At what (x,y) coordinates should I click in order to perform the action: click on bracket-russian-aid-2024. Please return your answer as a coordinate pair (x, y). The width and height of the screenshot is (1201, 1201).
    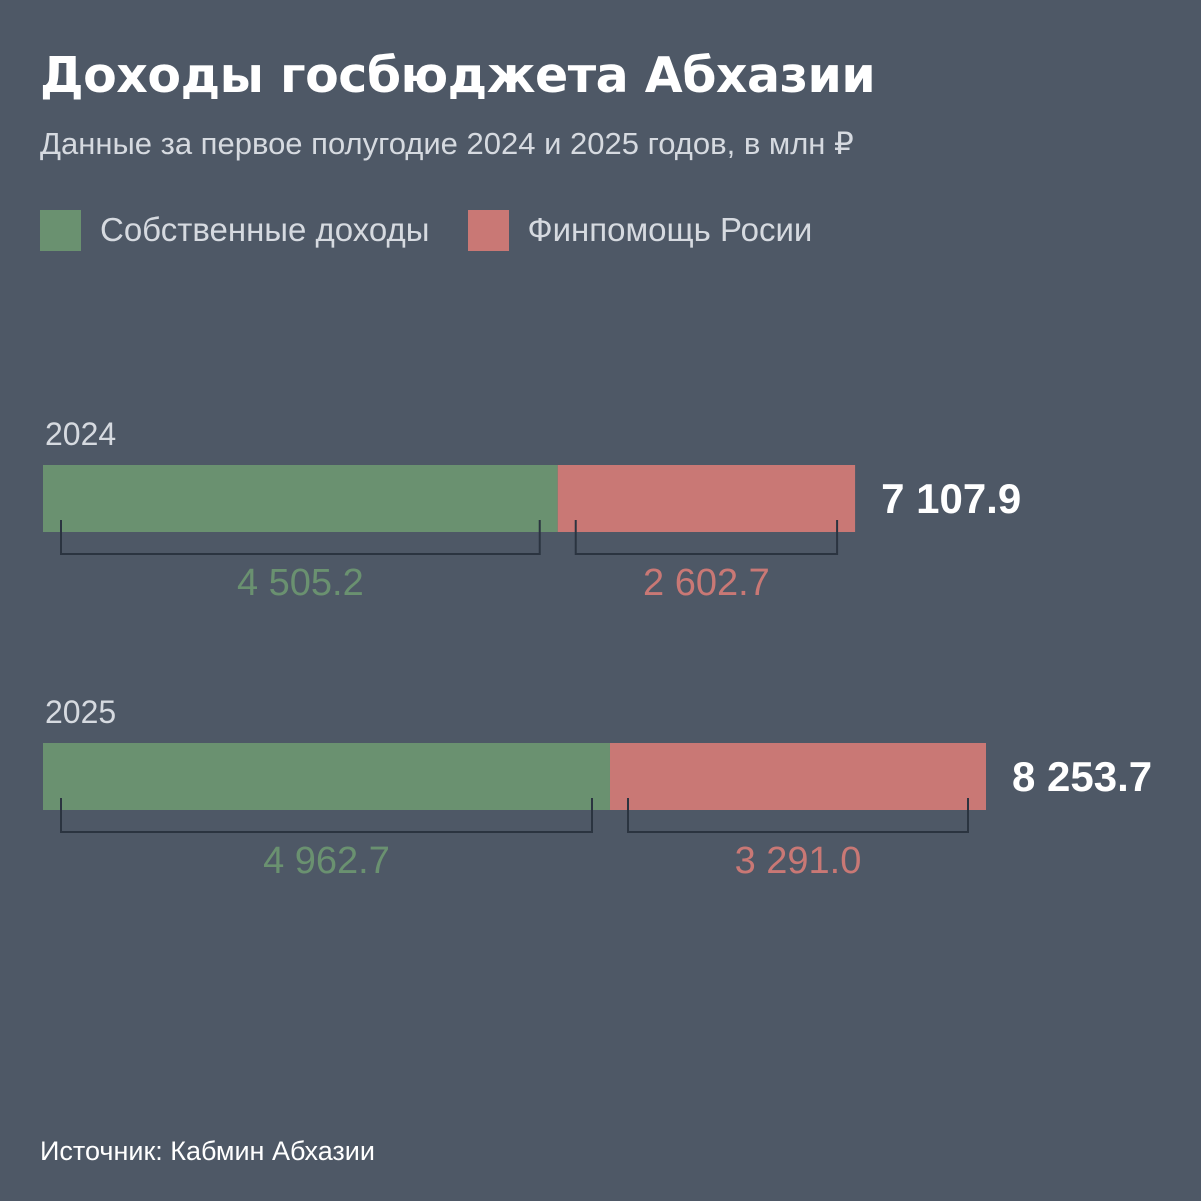
    Looking at the image, I should click on (706, 537).